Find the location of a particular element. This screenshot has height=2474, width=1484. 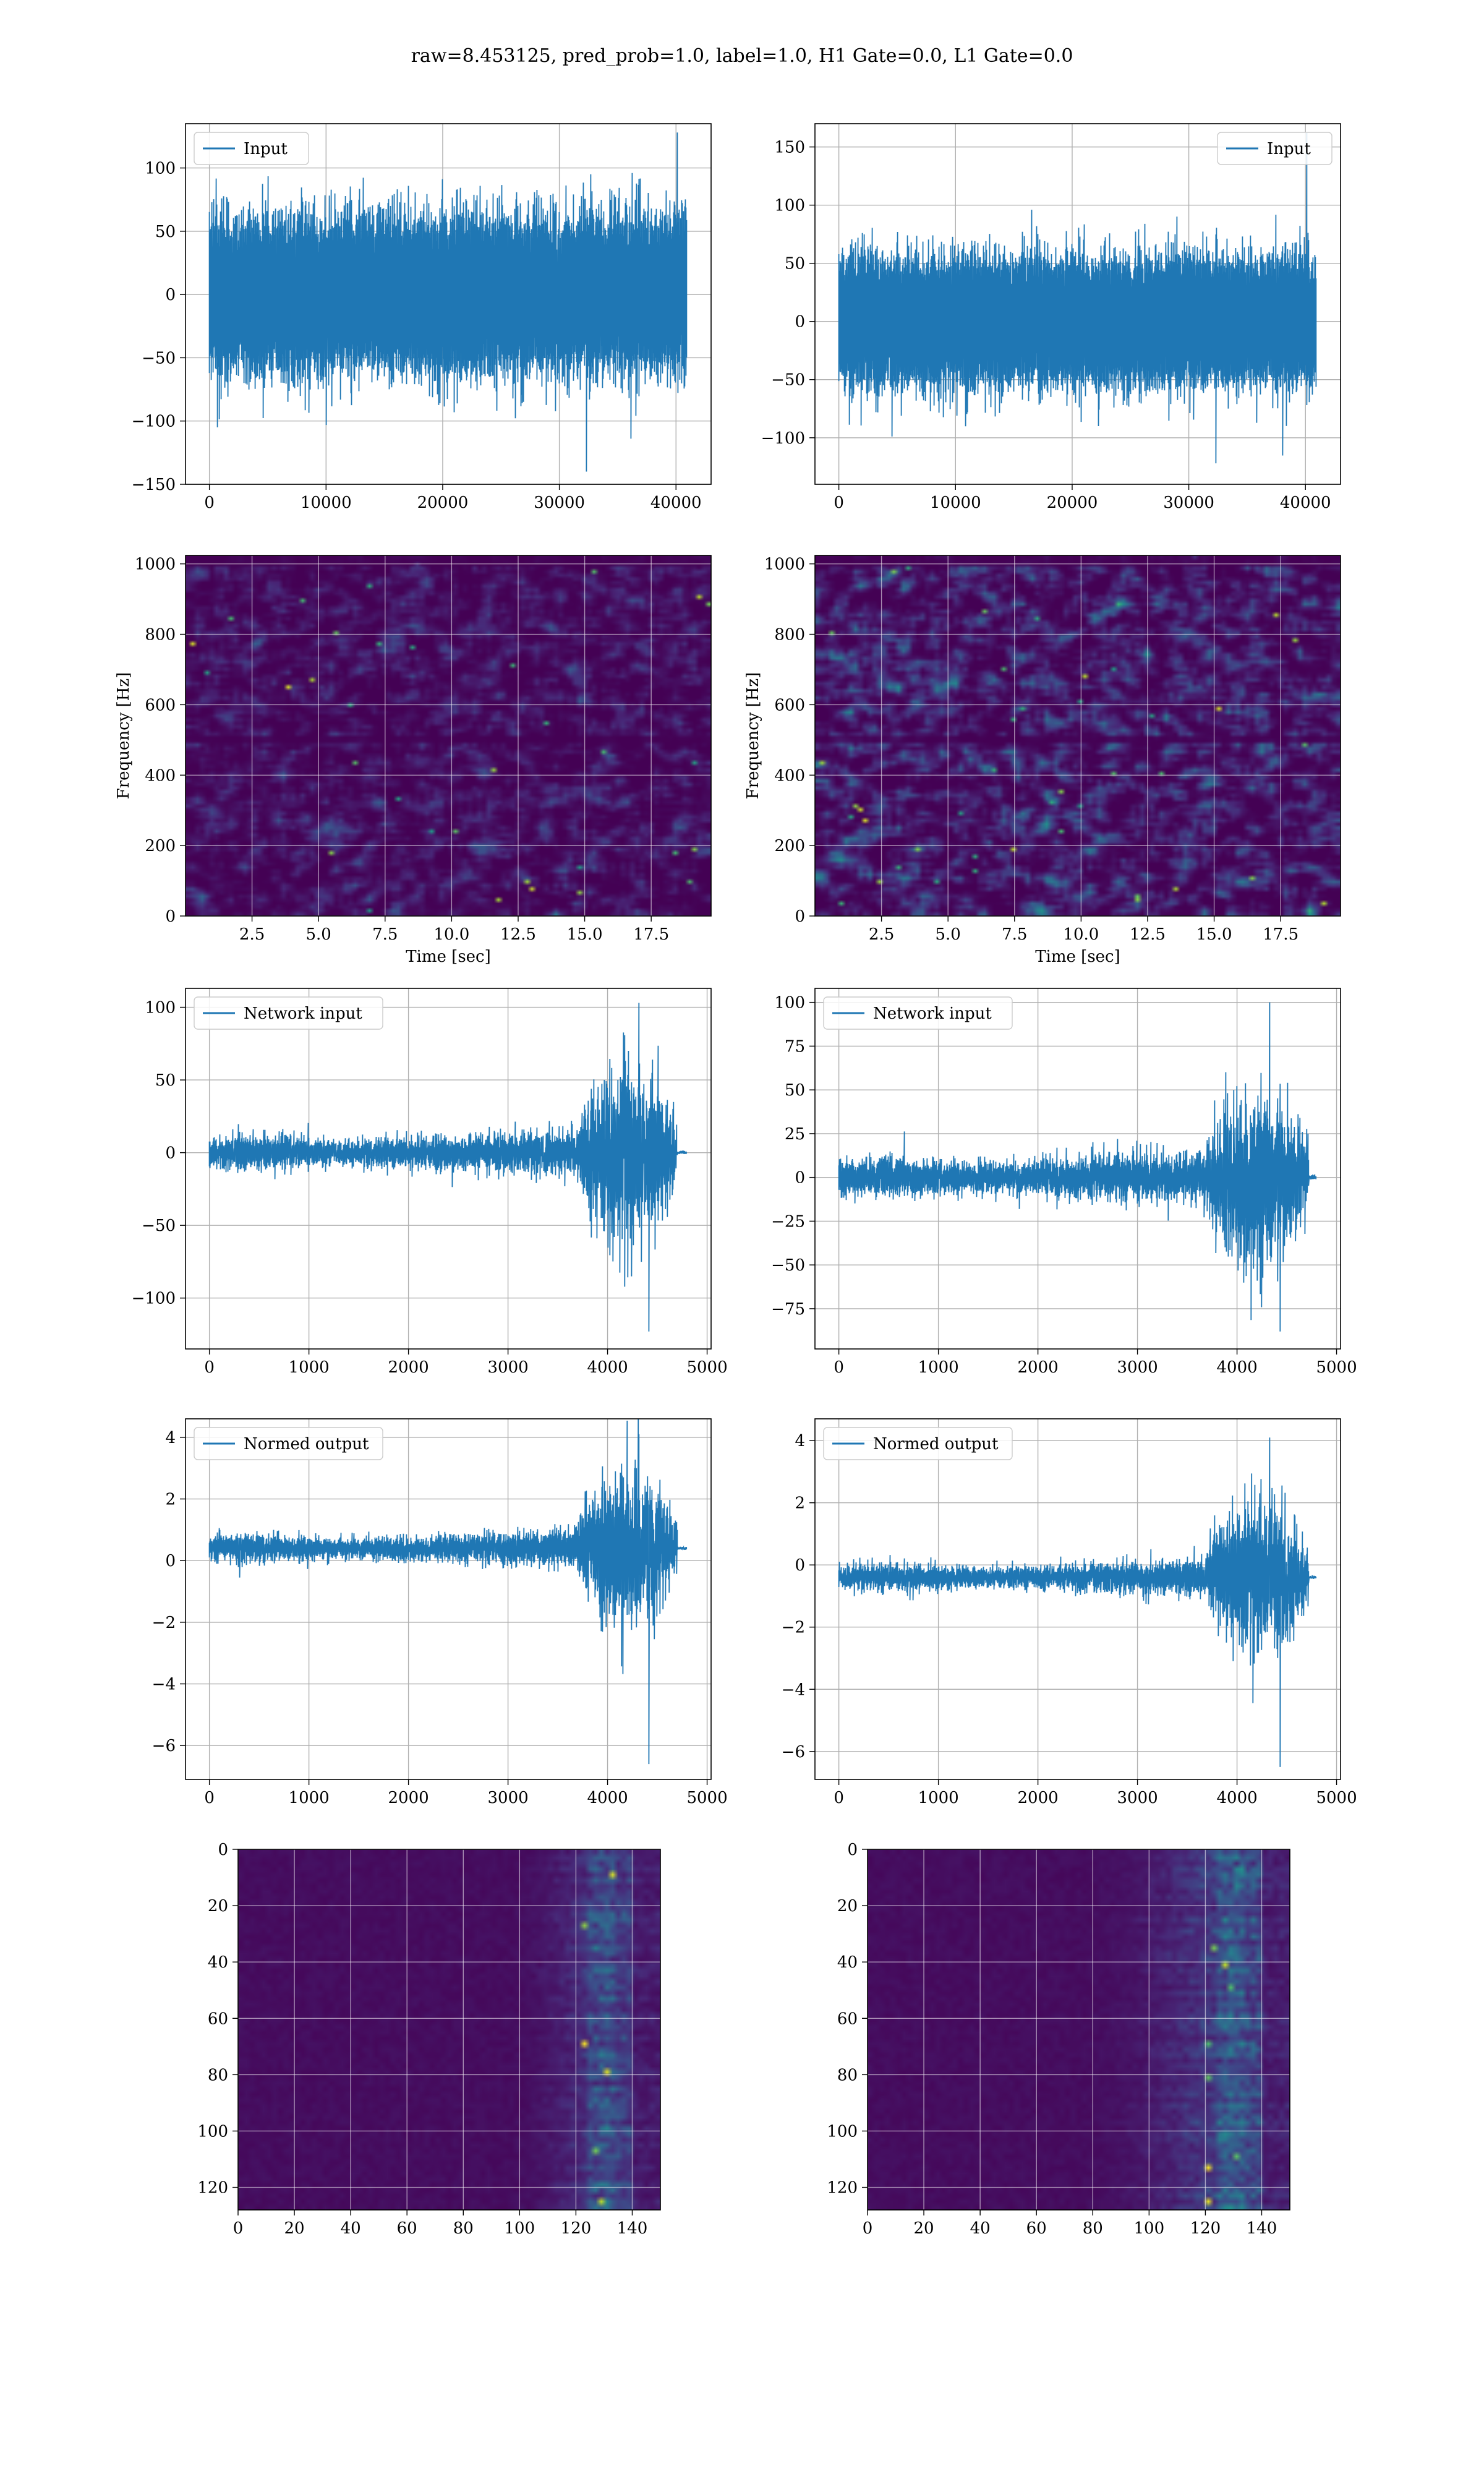

l1-network-input-series-line is located at coordinates (1077, 1167).